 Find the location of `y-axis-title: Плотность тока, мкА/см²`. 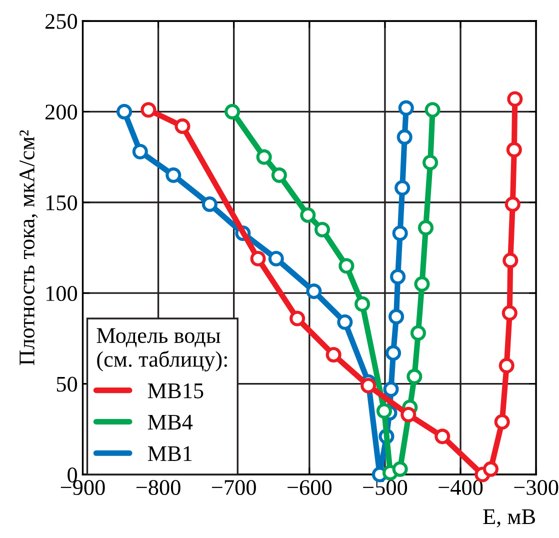

y-axis-title: Плотность тока, мкА/см² is located at coordinates (29, 248).